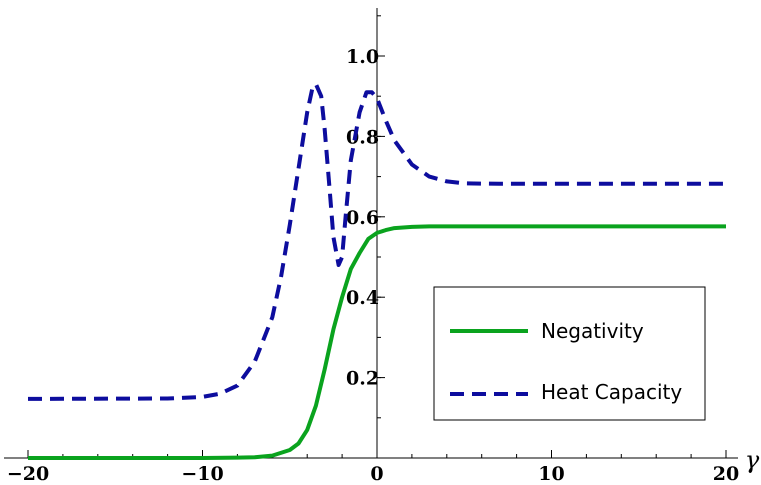 This screenshot has width=761, height=485. I want to click on legend-label-negativity: Negativity, so click(592, 331).